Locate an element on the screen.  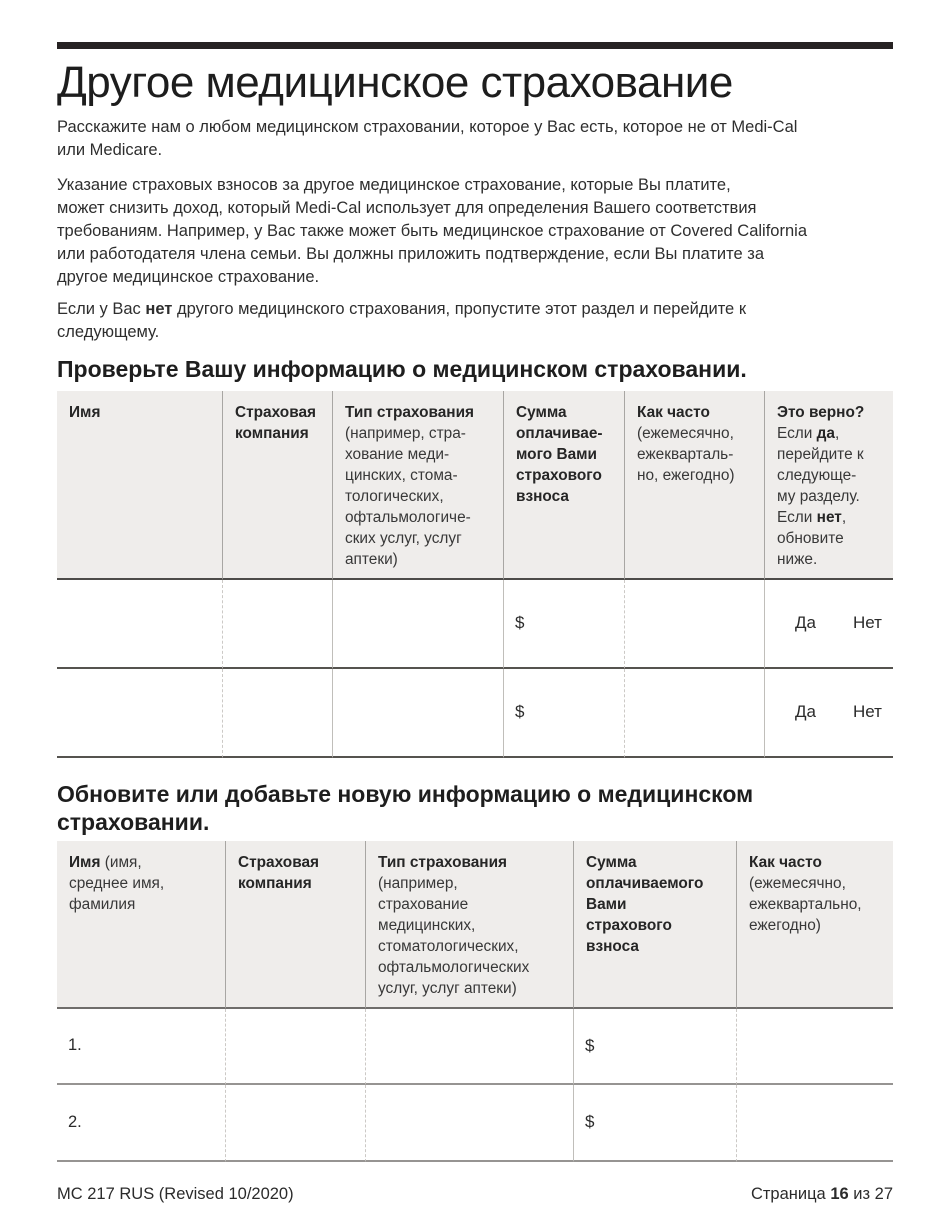
update-row2-type-cell is located at coordinates (469, 1123).